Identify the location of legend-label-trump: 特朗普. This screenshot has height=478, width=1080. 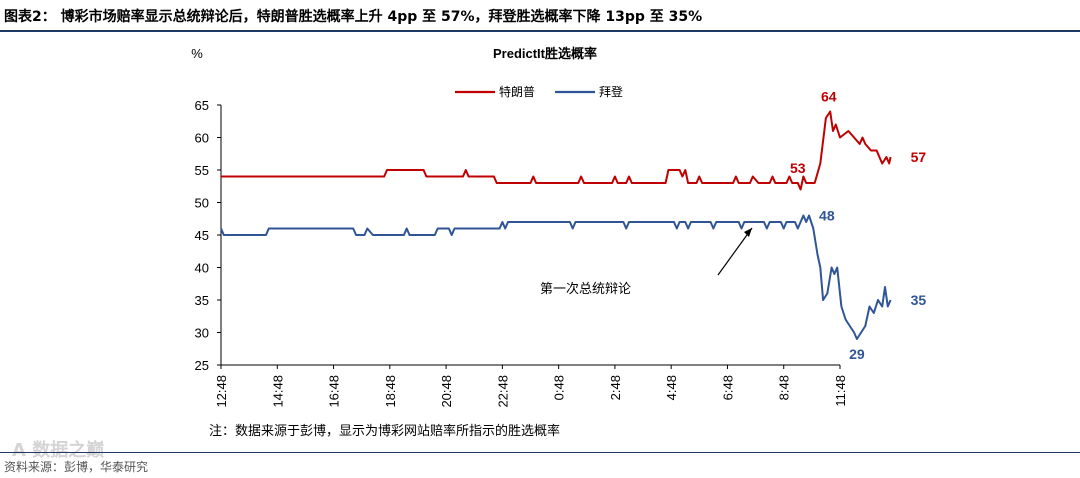
(517, 91).